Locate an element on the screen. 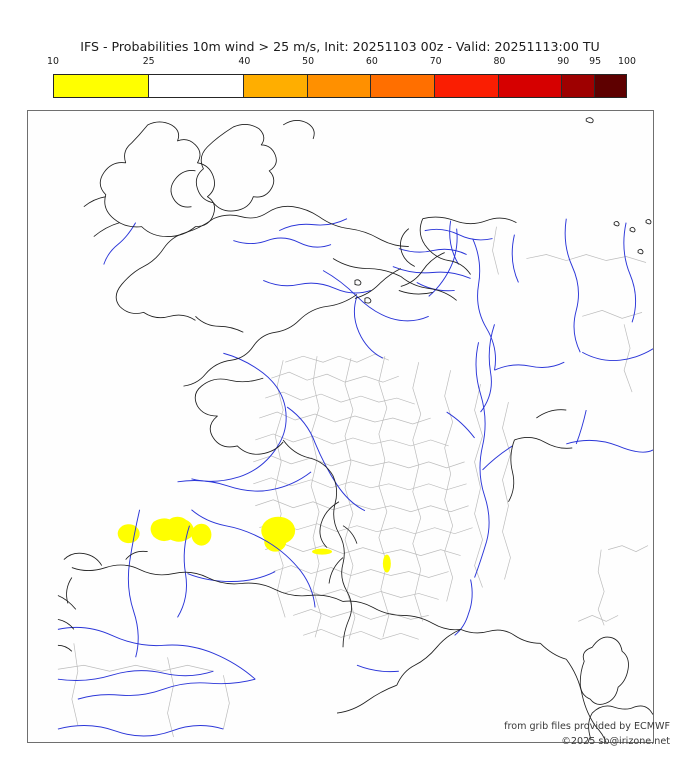 The height and width of the screenshot is (758, 680). colorbar-tick-60: 60 is located at coordinates (371, 61).